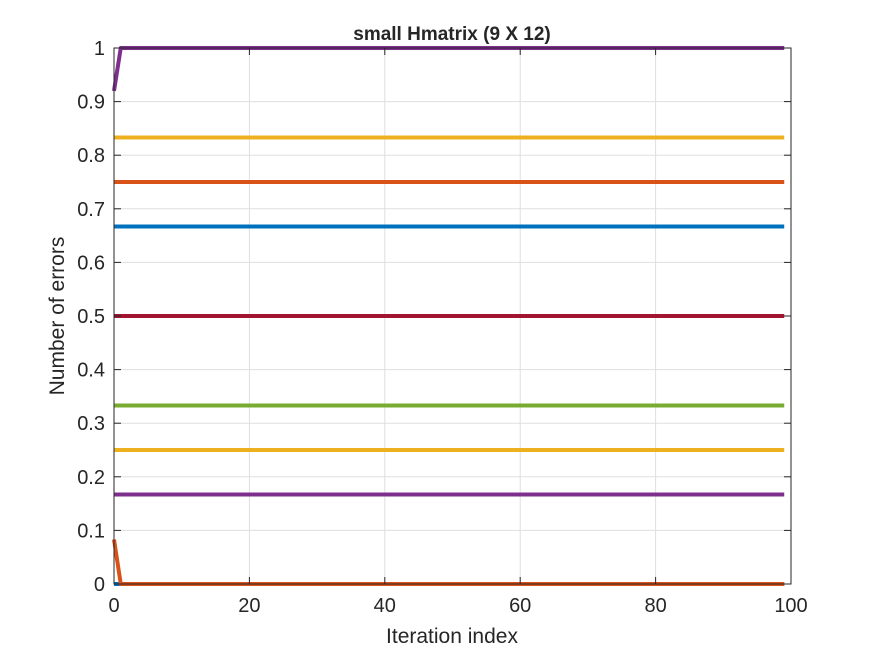 The height and width of the screenshot is (656, 875). Describe the element at coordinates (99, 585) in the screenshot. I see `y-tick-label: 0` at that location.